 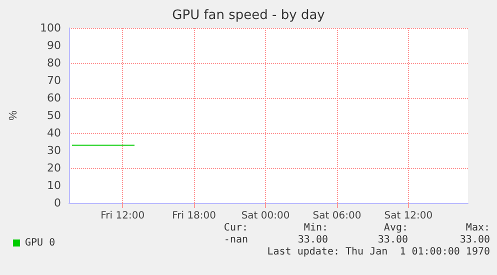 What do you see at coordinates (54, 45) in the screenshot?
I see `y-tick-label: 90` at bounding box center [54, 45].